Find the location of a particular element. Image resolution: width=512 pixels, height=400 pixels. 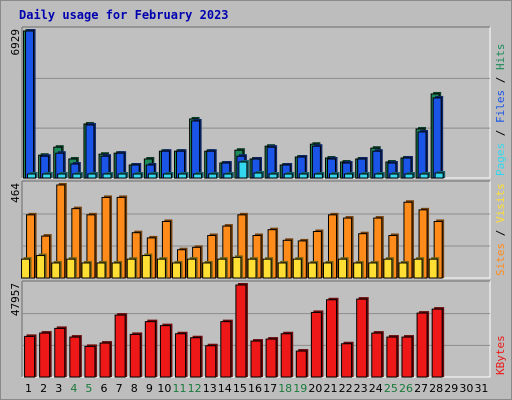

day-label-8: 8 is located at coordinates (134, 388).